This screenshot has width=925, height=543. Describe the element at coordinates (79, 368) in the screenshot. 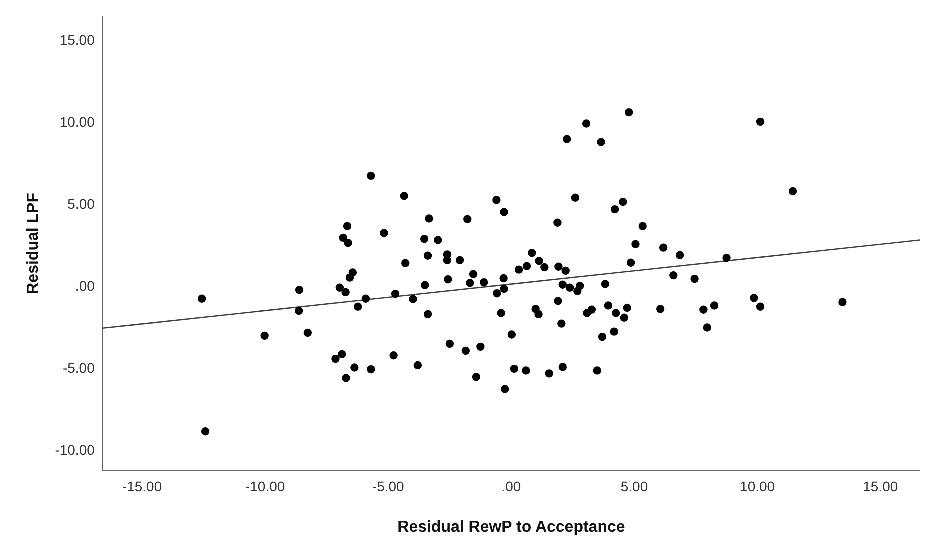

I see `y-tick-label: -5.00` at that location.